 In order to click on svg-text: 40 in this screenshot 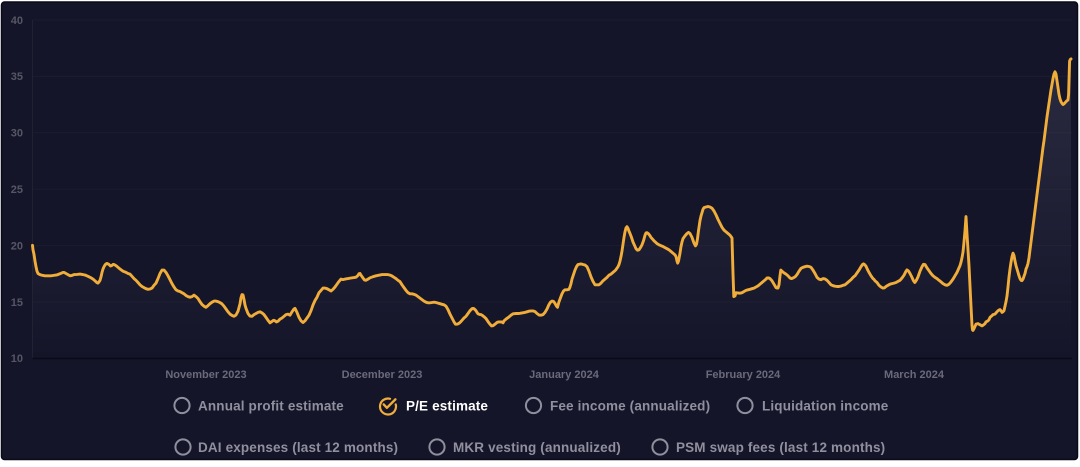, I will do `click(17, 21)`.